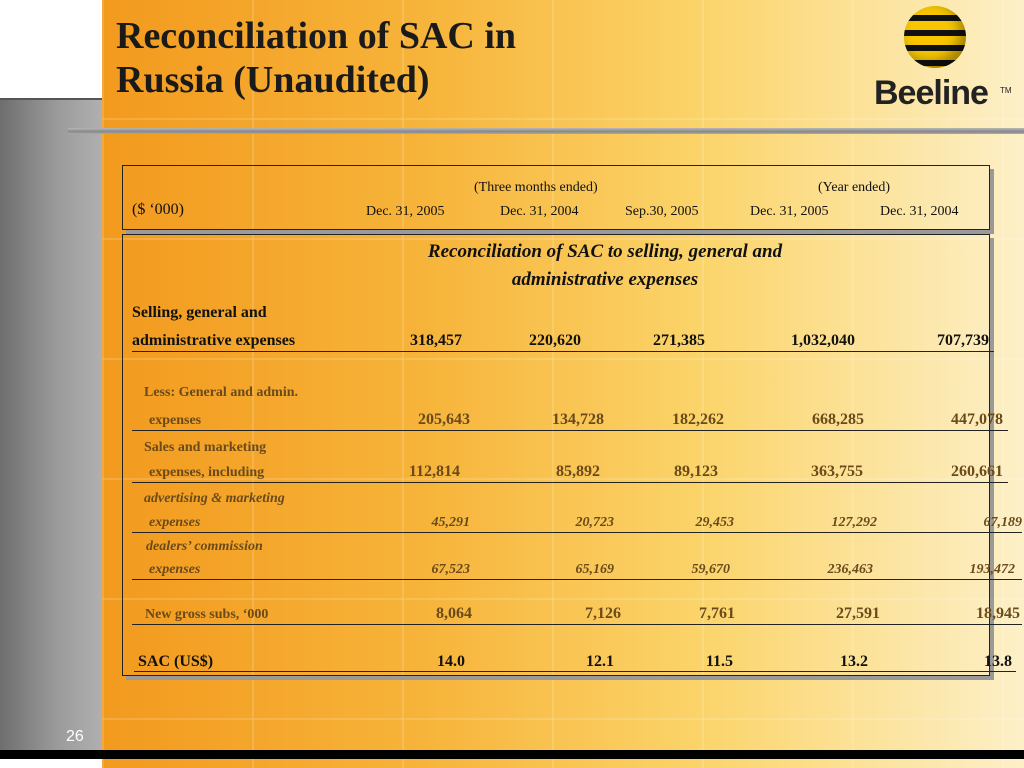  I want to click on row-label: dealers’ commission, so click(204, 546).